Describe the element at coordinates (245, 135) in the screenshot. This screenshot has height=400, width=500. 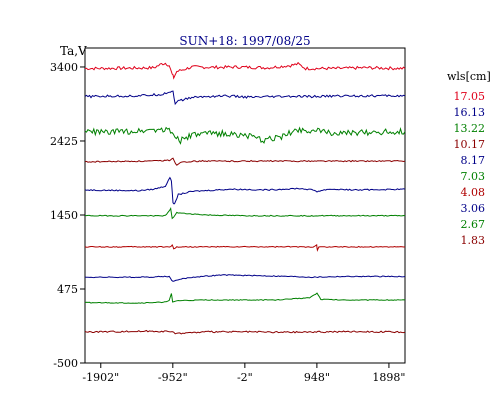
I see `series-line-13.22` at that location.